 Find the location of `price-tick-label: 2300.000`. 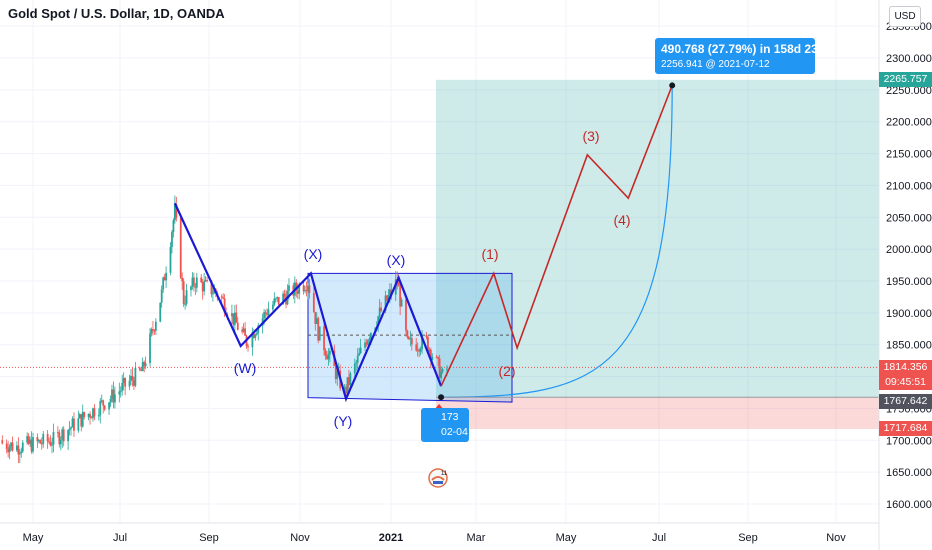

price-tick-label: 2300.000 is located at coordinates (909, 59).